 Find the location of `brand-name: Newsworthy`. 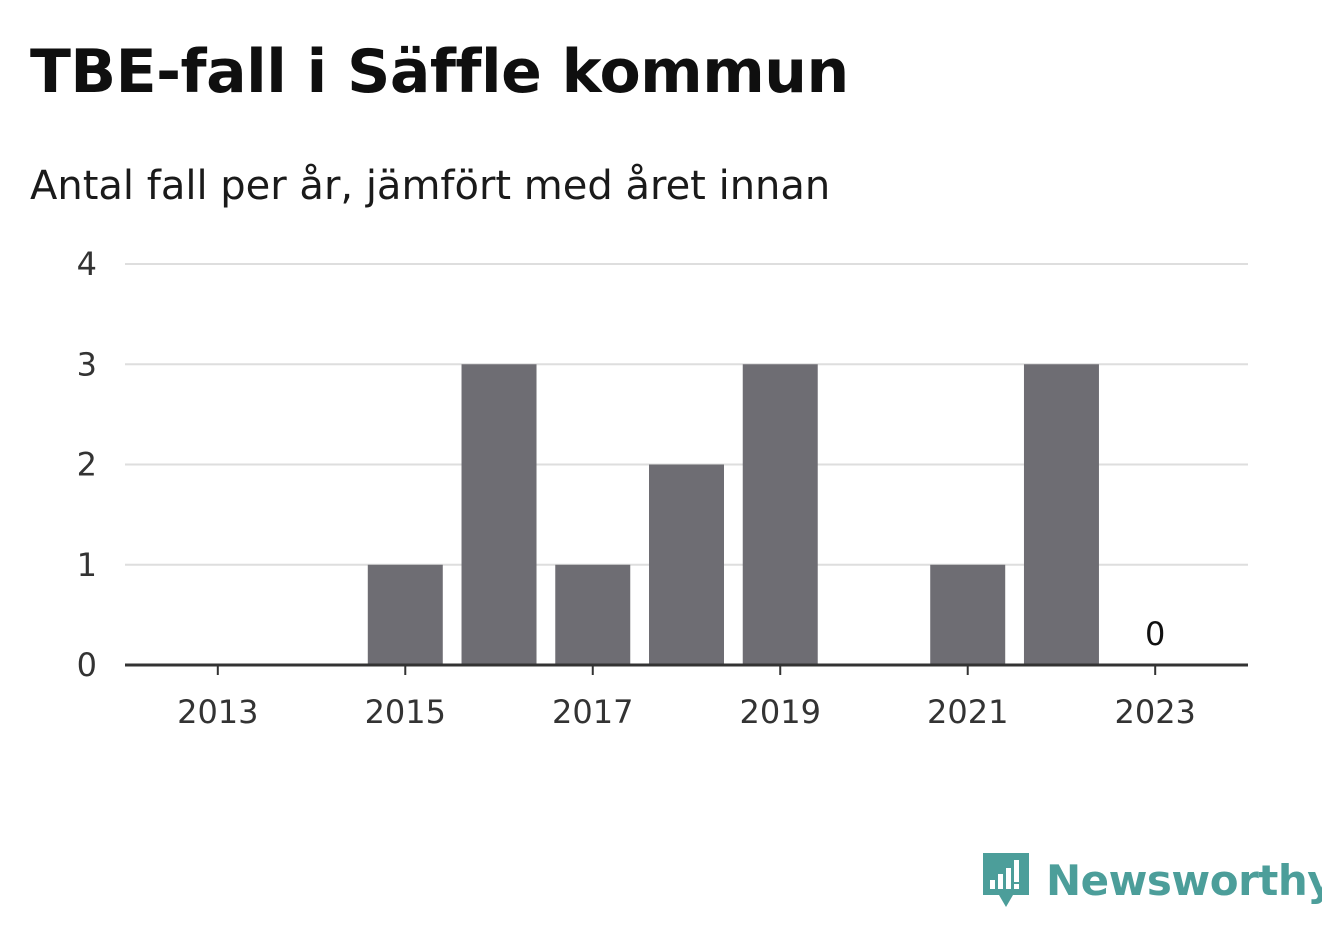

brand-name: Newsworthy is located at coordinates (1184, 880).